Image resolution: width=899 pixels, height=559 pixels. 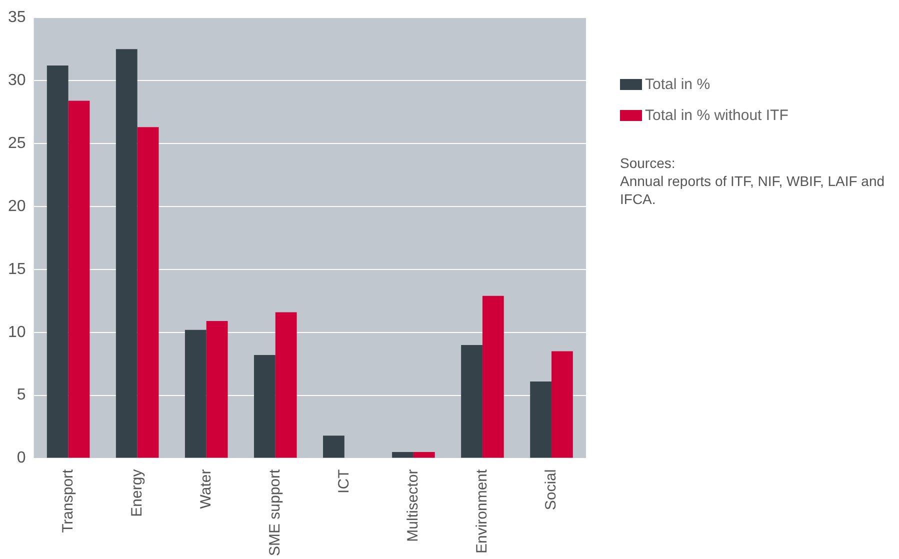 What do you see at coordinates (206, 489) in the screenshot?
I see `x-tick-label: Water` at bounding box center [206, 489].